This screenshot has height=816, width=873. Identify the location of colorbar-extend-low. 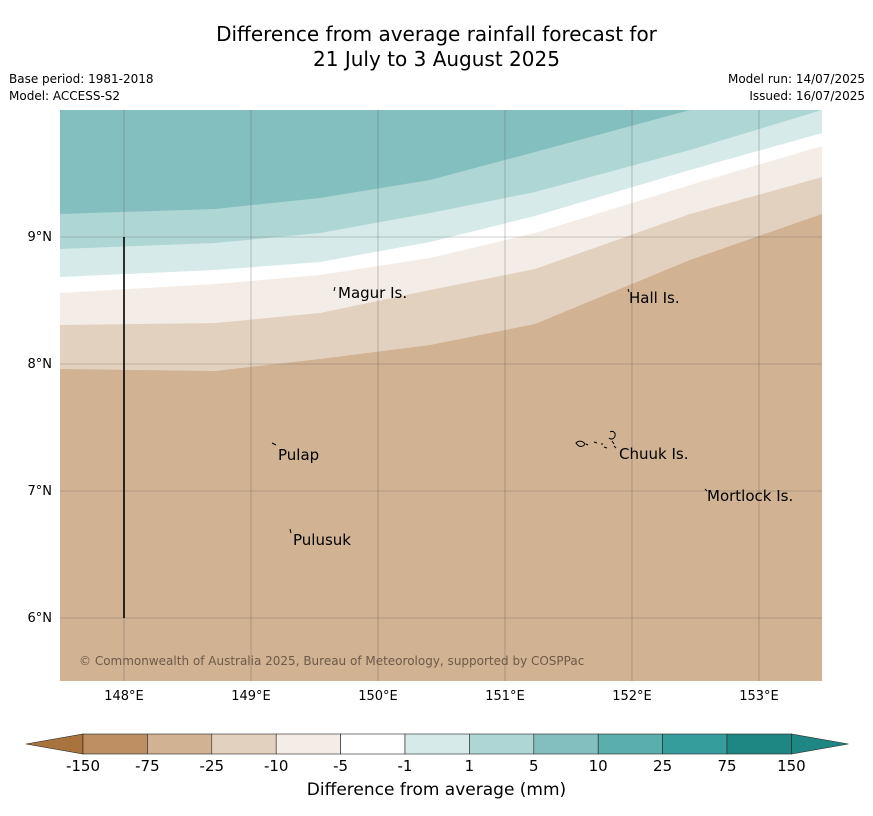
(54, 744).